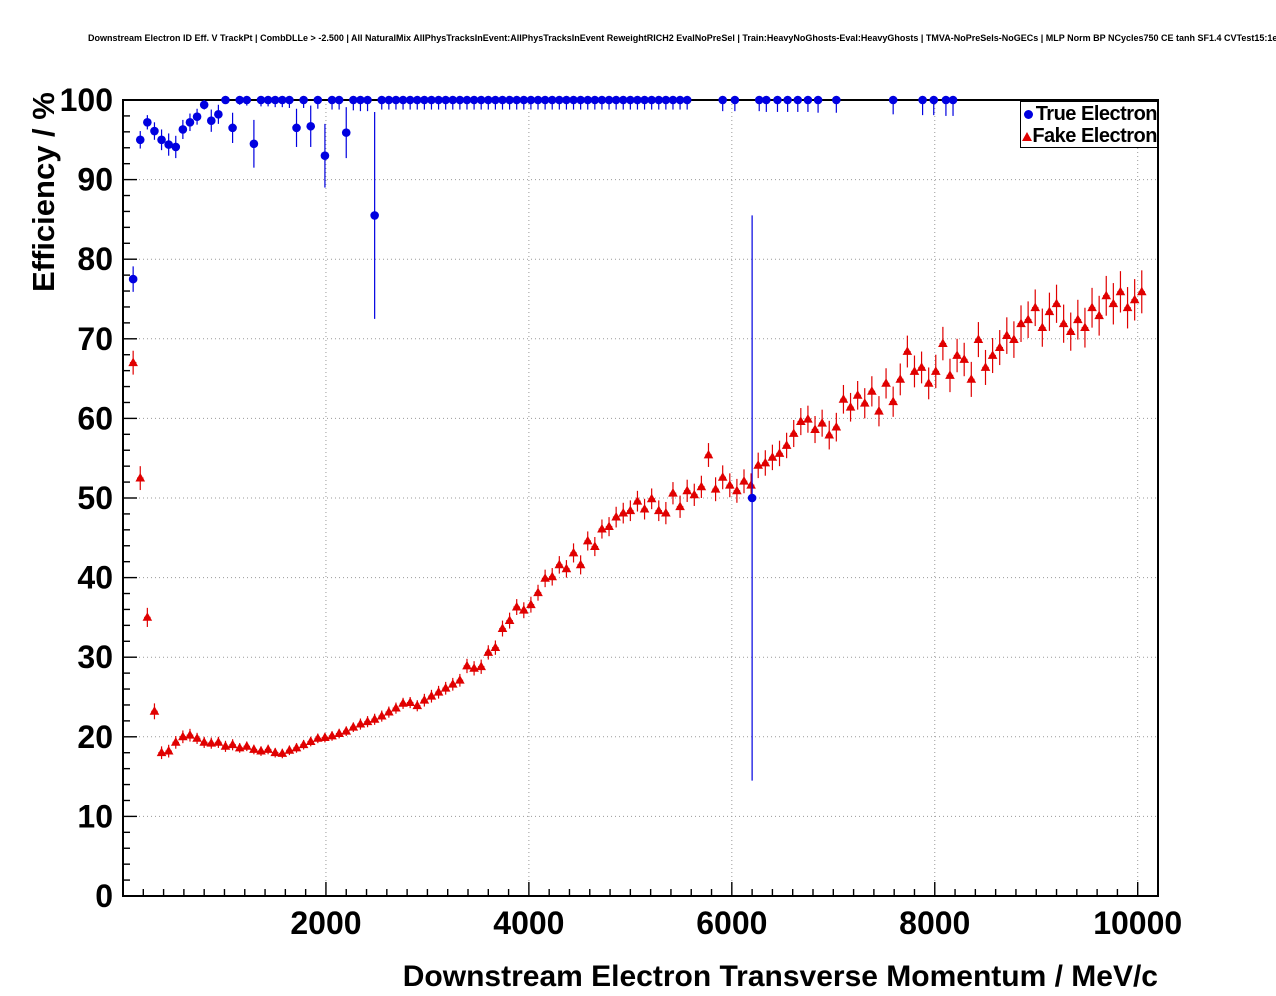 Image resolution: width=1276 pixels, height=996 pixels. What do you see at coordinates (1096, 113) in the screenshot?
I see `legend-label-true-electron: True Electron` at bounding box center [1096, 113].